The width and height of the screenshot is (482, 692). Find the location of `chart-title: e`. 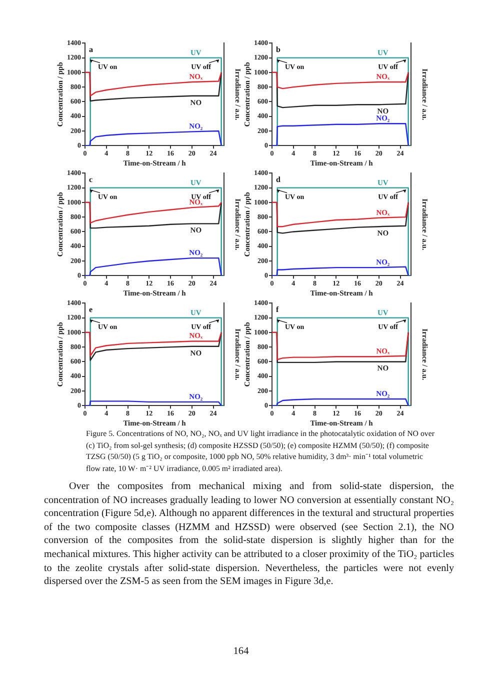

chart-title: e is located at coordinates (91, 309).